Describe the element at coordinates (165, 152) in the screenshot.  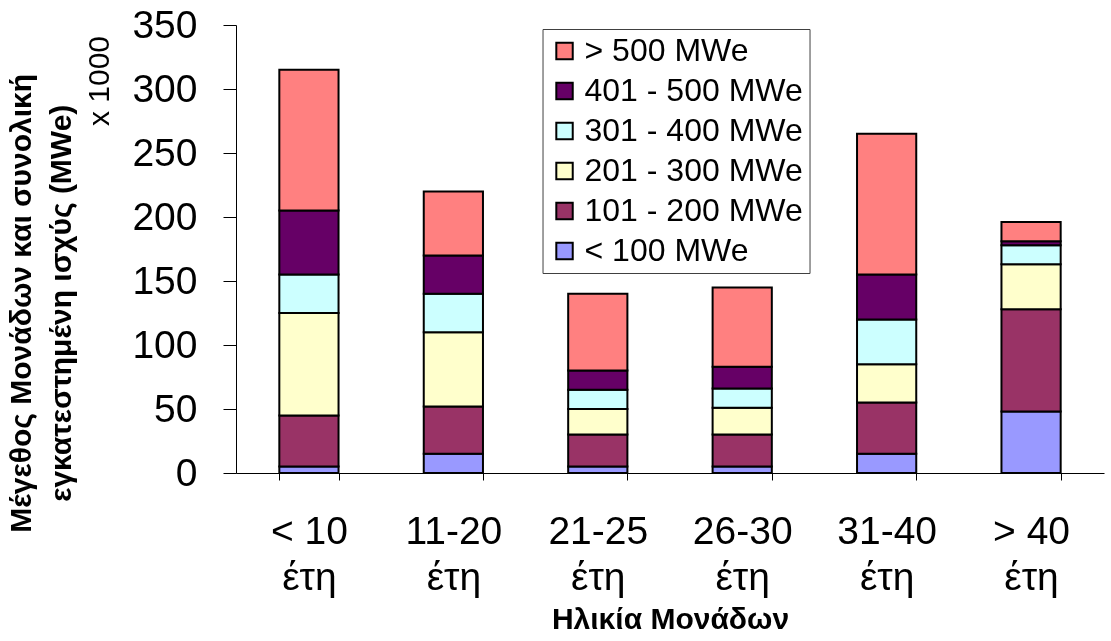
I see `y-tick-label: 250` at that location.